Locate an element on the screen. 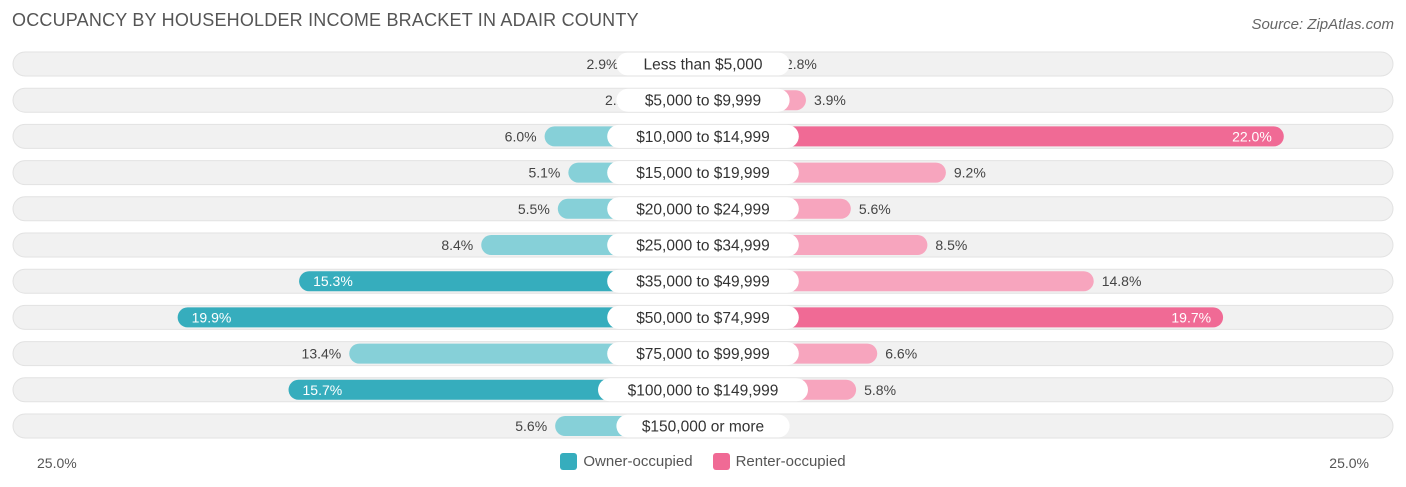 Image resolution: width=1406 pixels, height=487 pixels. chart-legend: Owner-occupied Renter-occupied is located at coordinates (703, 461).